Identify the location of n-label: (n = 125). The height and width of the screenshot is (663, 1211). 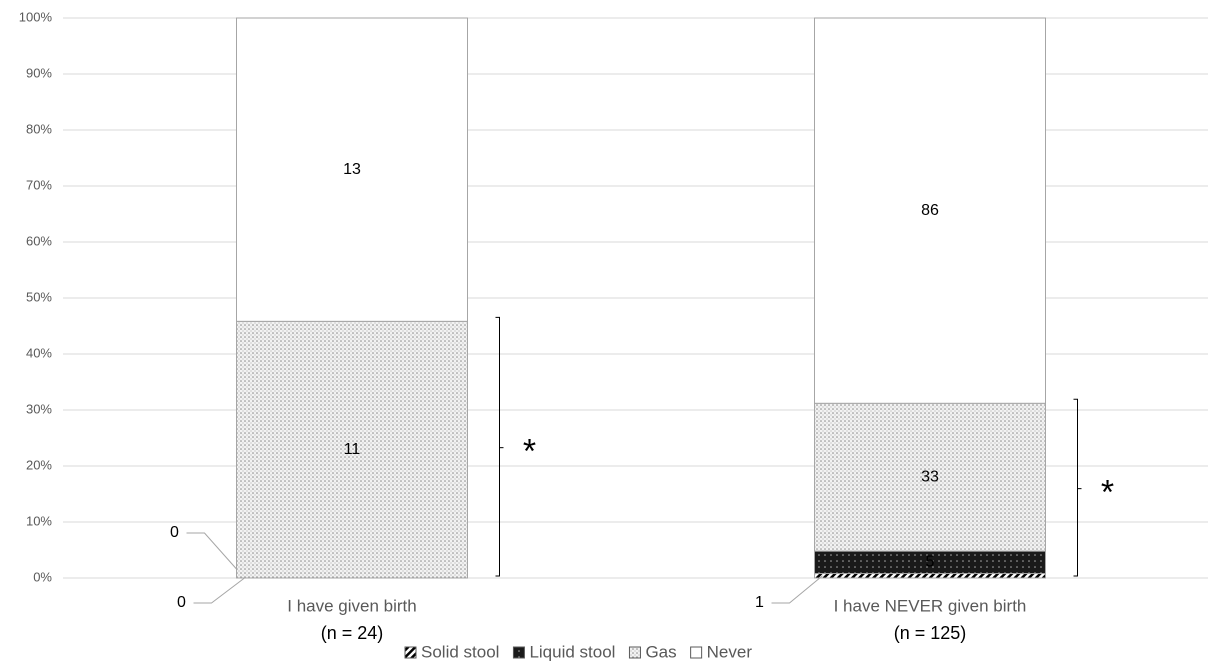
(930, 633).